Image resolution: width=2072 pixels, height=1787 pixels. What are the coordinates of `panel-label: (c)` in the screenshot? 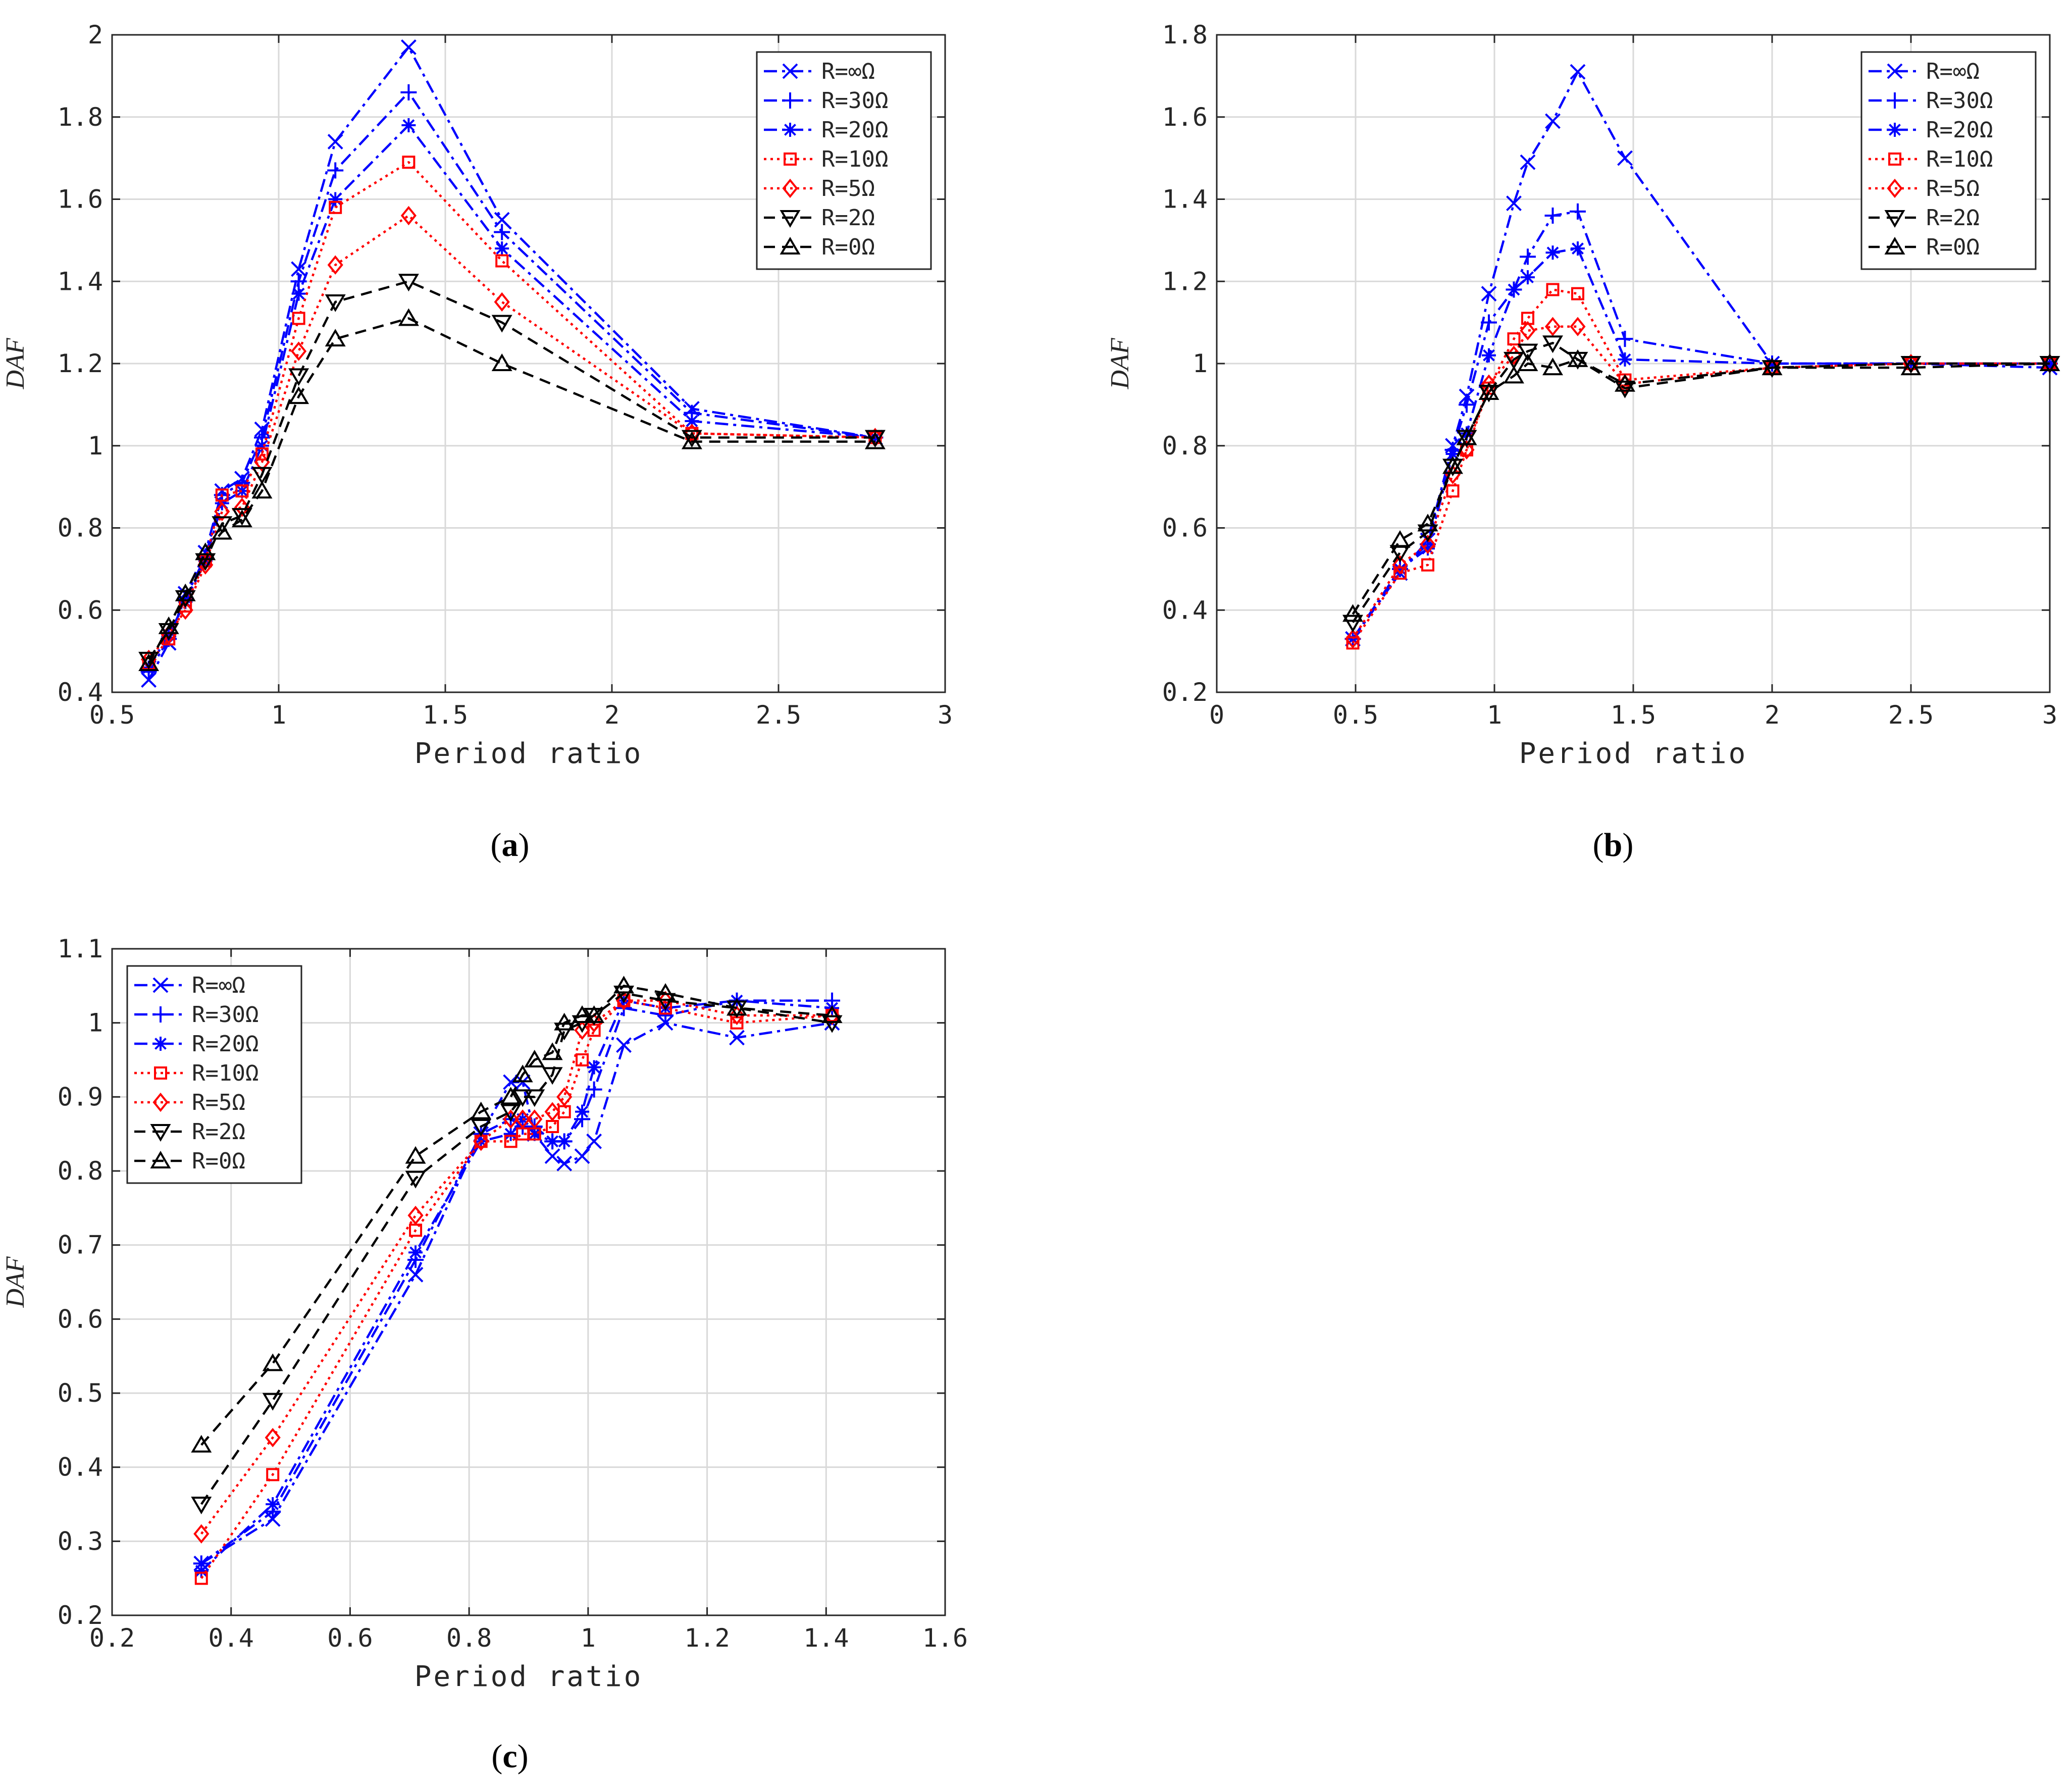 It's located at (509, 1756).